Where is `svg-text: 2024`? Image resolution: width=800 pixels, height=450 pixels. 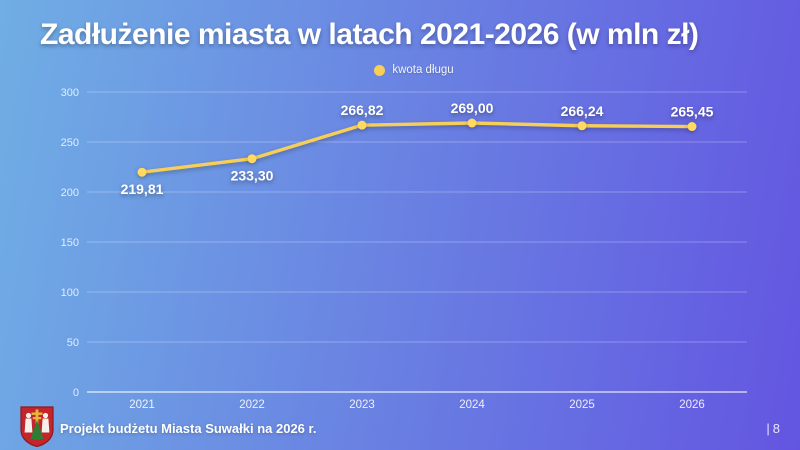
svg-text: 2024 is located at coordinates (472, 405).